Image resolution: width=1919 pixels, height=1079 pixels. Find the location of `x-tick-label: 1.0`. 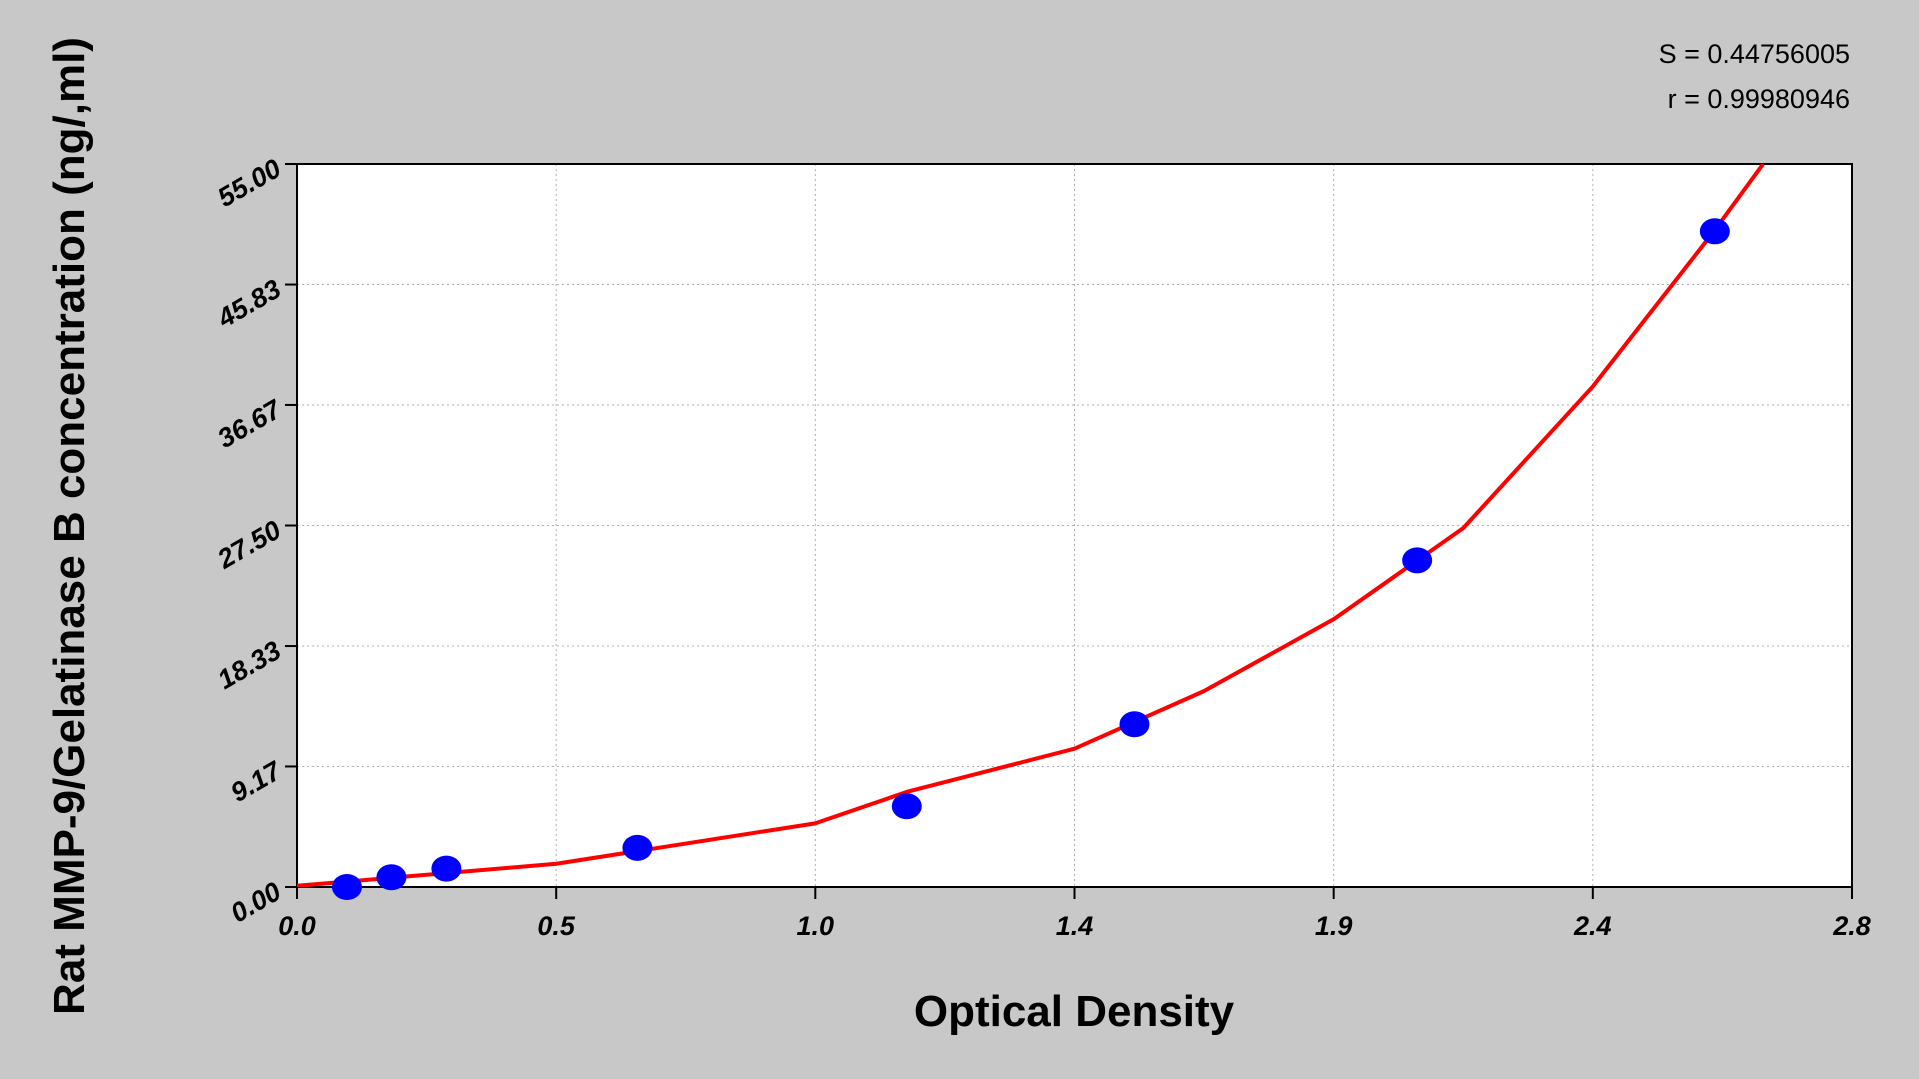

x-tick-label: 1.0 is located at coordinates (816, 926).